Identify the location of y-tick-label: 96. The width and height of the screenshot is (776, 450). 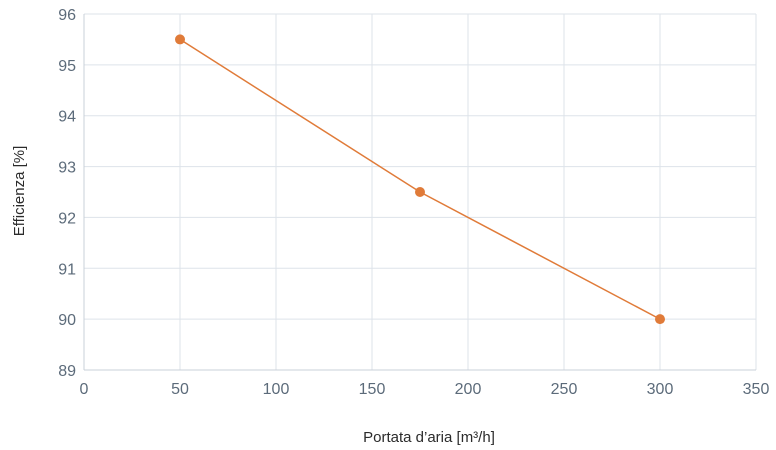
(67, 15).